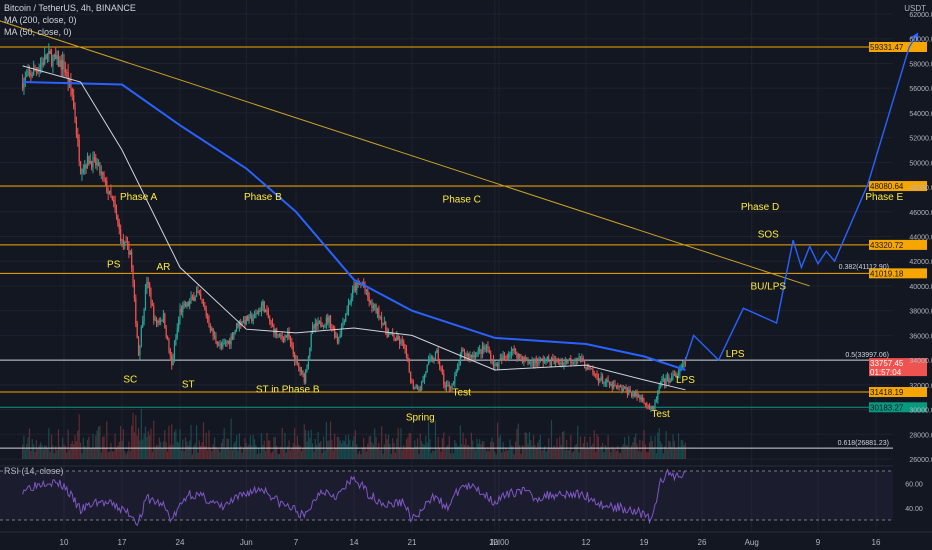  I want to click on level-tag-text: 43320.72, so click(887, 245).